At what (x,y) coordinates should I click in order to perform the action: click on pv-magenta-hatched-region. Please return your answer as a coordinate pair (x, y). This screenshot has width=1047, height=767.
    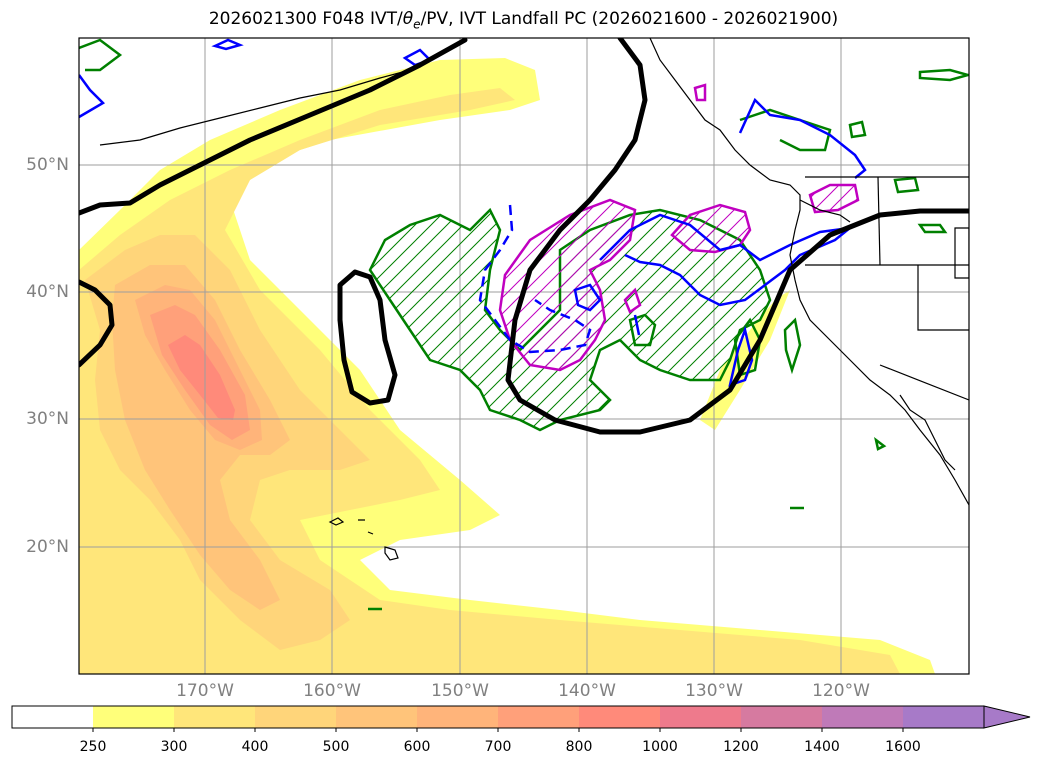
    Looking at the image, I should click on (567, 285).